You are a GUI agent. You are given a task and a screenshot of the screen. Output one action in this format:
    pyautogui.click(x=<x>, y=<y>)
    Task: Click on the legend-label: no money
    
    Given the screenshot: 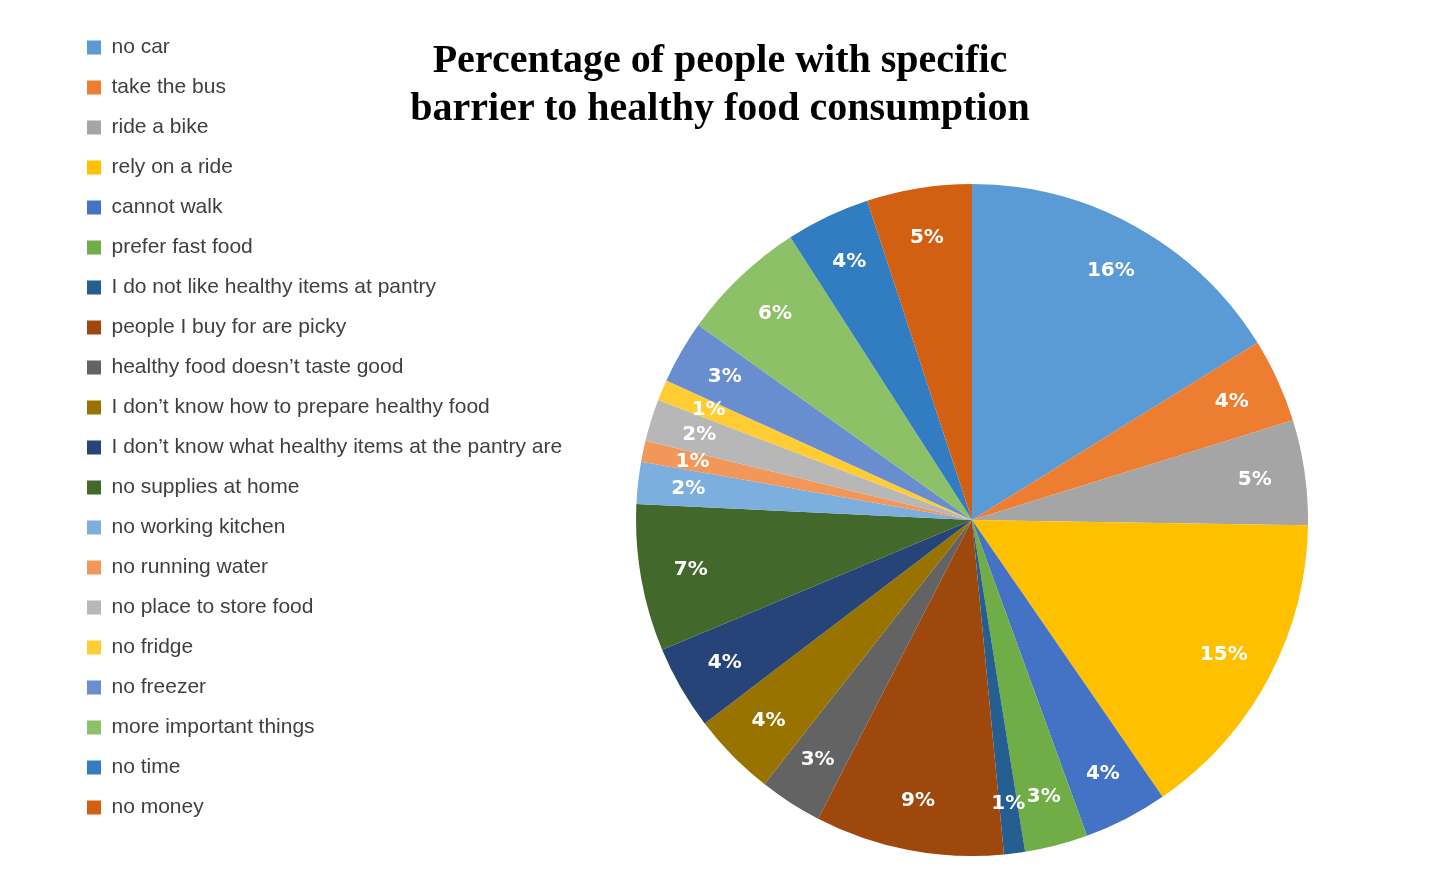 What is the action you would take?
    pyautogui.click(x=158, y=806)
    